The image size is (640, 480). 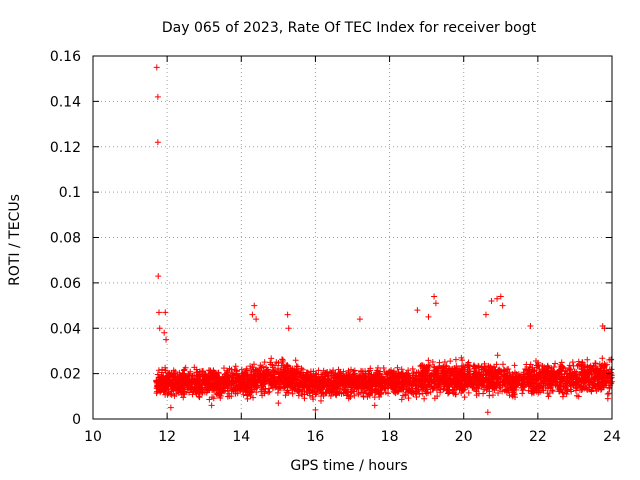 I want to click on x-tick-label: 12, so click(x=167, y=437).